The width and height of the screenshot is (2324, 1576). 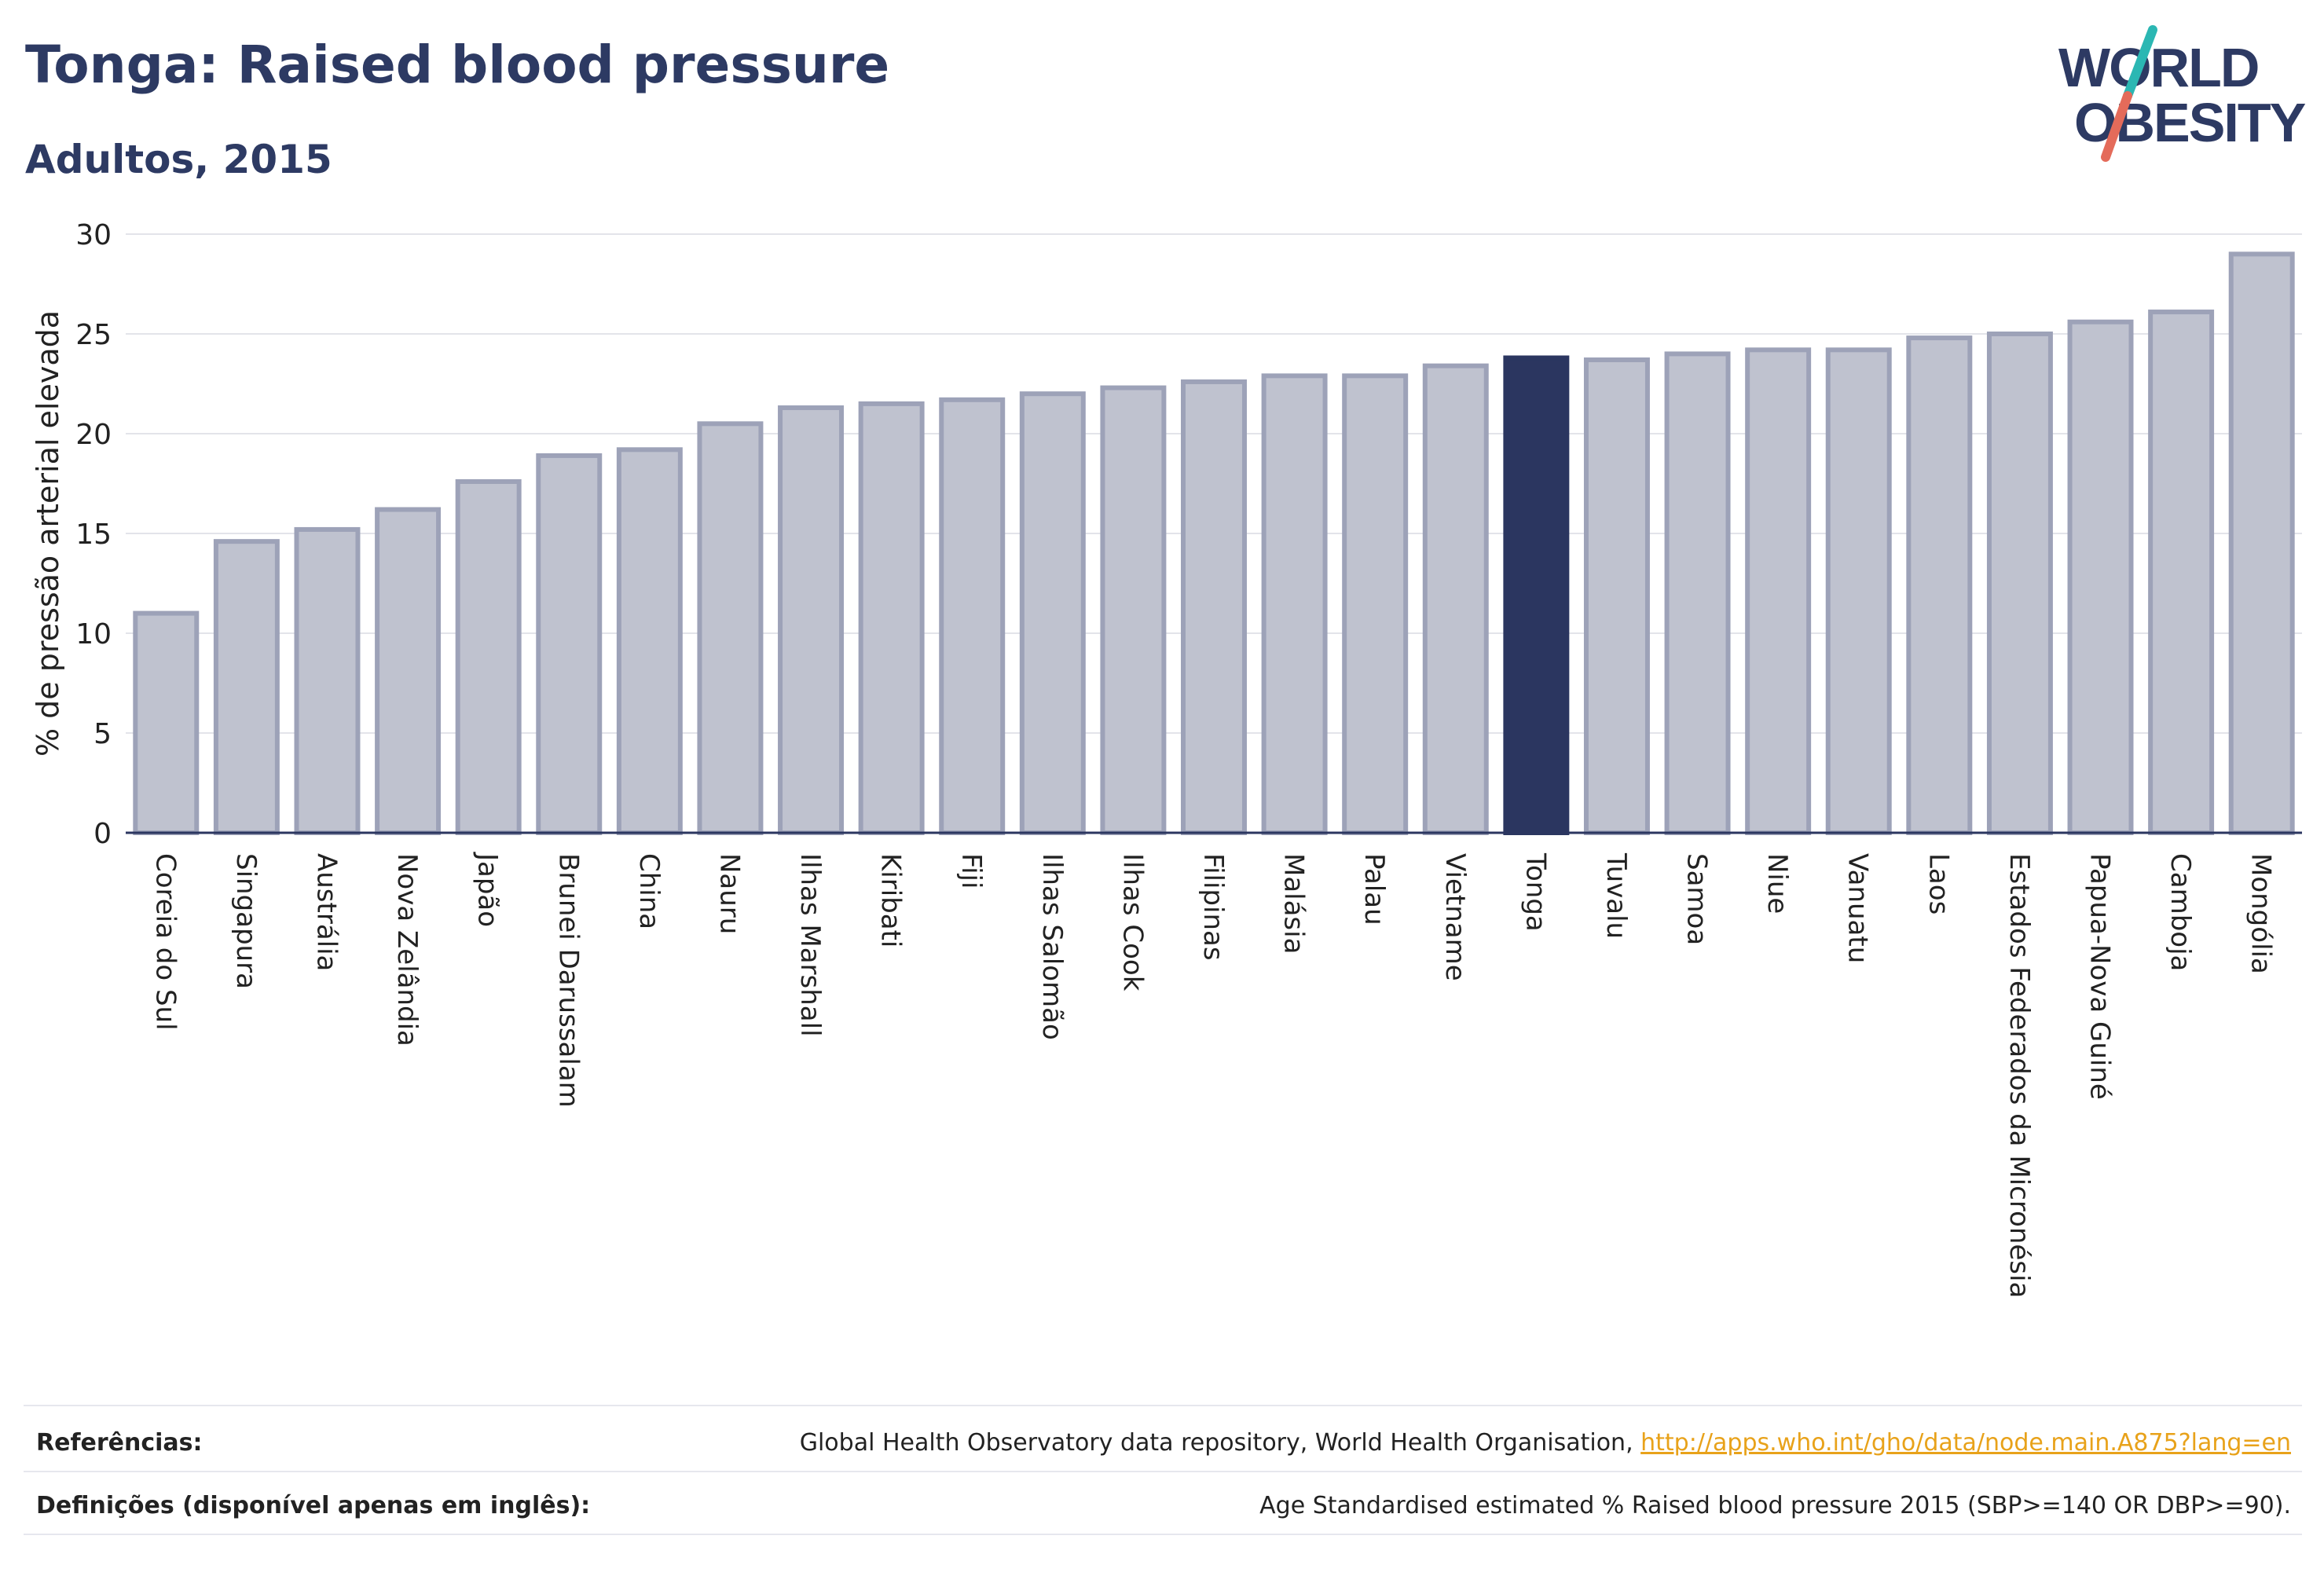 I want to click on logo-slash-red, so click(x=2116, y=126).